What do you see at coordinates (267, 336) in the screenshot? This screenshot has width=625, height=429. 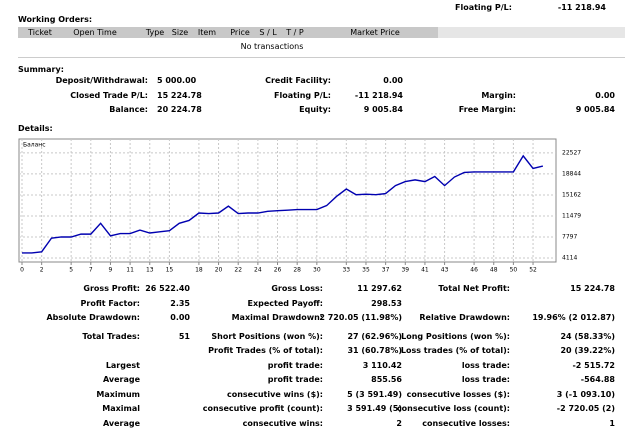 I see `stat-label: Short Positions (won %):` at bounding box center [267, 336].